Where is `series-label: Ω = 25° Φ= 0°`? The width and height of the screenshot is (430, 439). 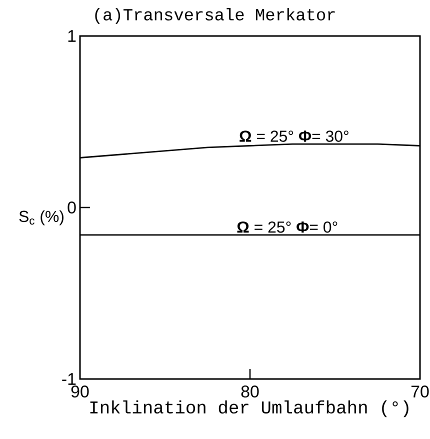 series-label: Ω = 25° Φ= 0° is located at coordinates (287, 227).